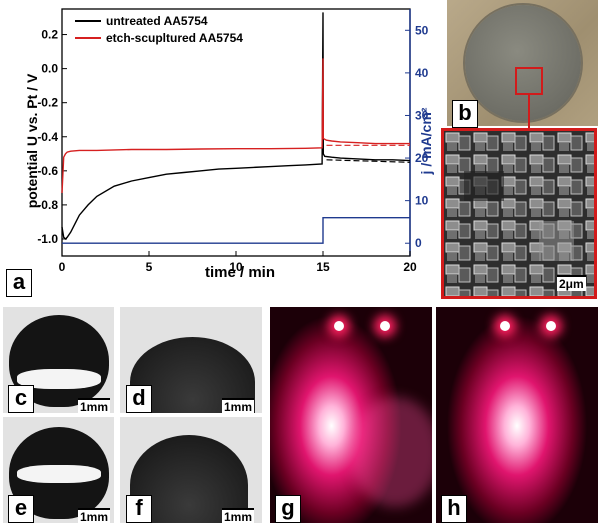 Image resolution: width=598 pixels, height=524 pixels. Describe the element at coordinates (426, 141) in the screenshot. I see `y-axis-label-right: j / mA/cm²` at that location.